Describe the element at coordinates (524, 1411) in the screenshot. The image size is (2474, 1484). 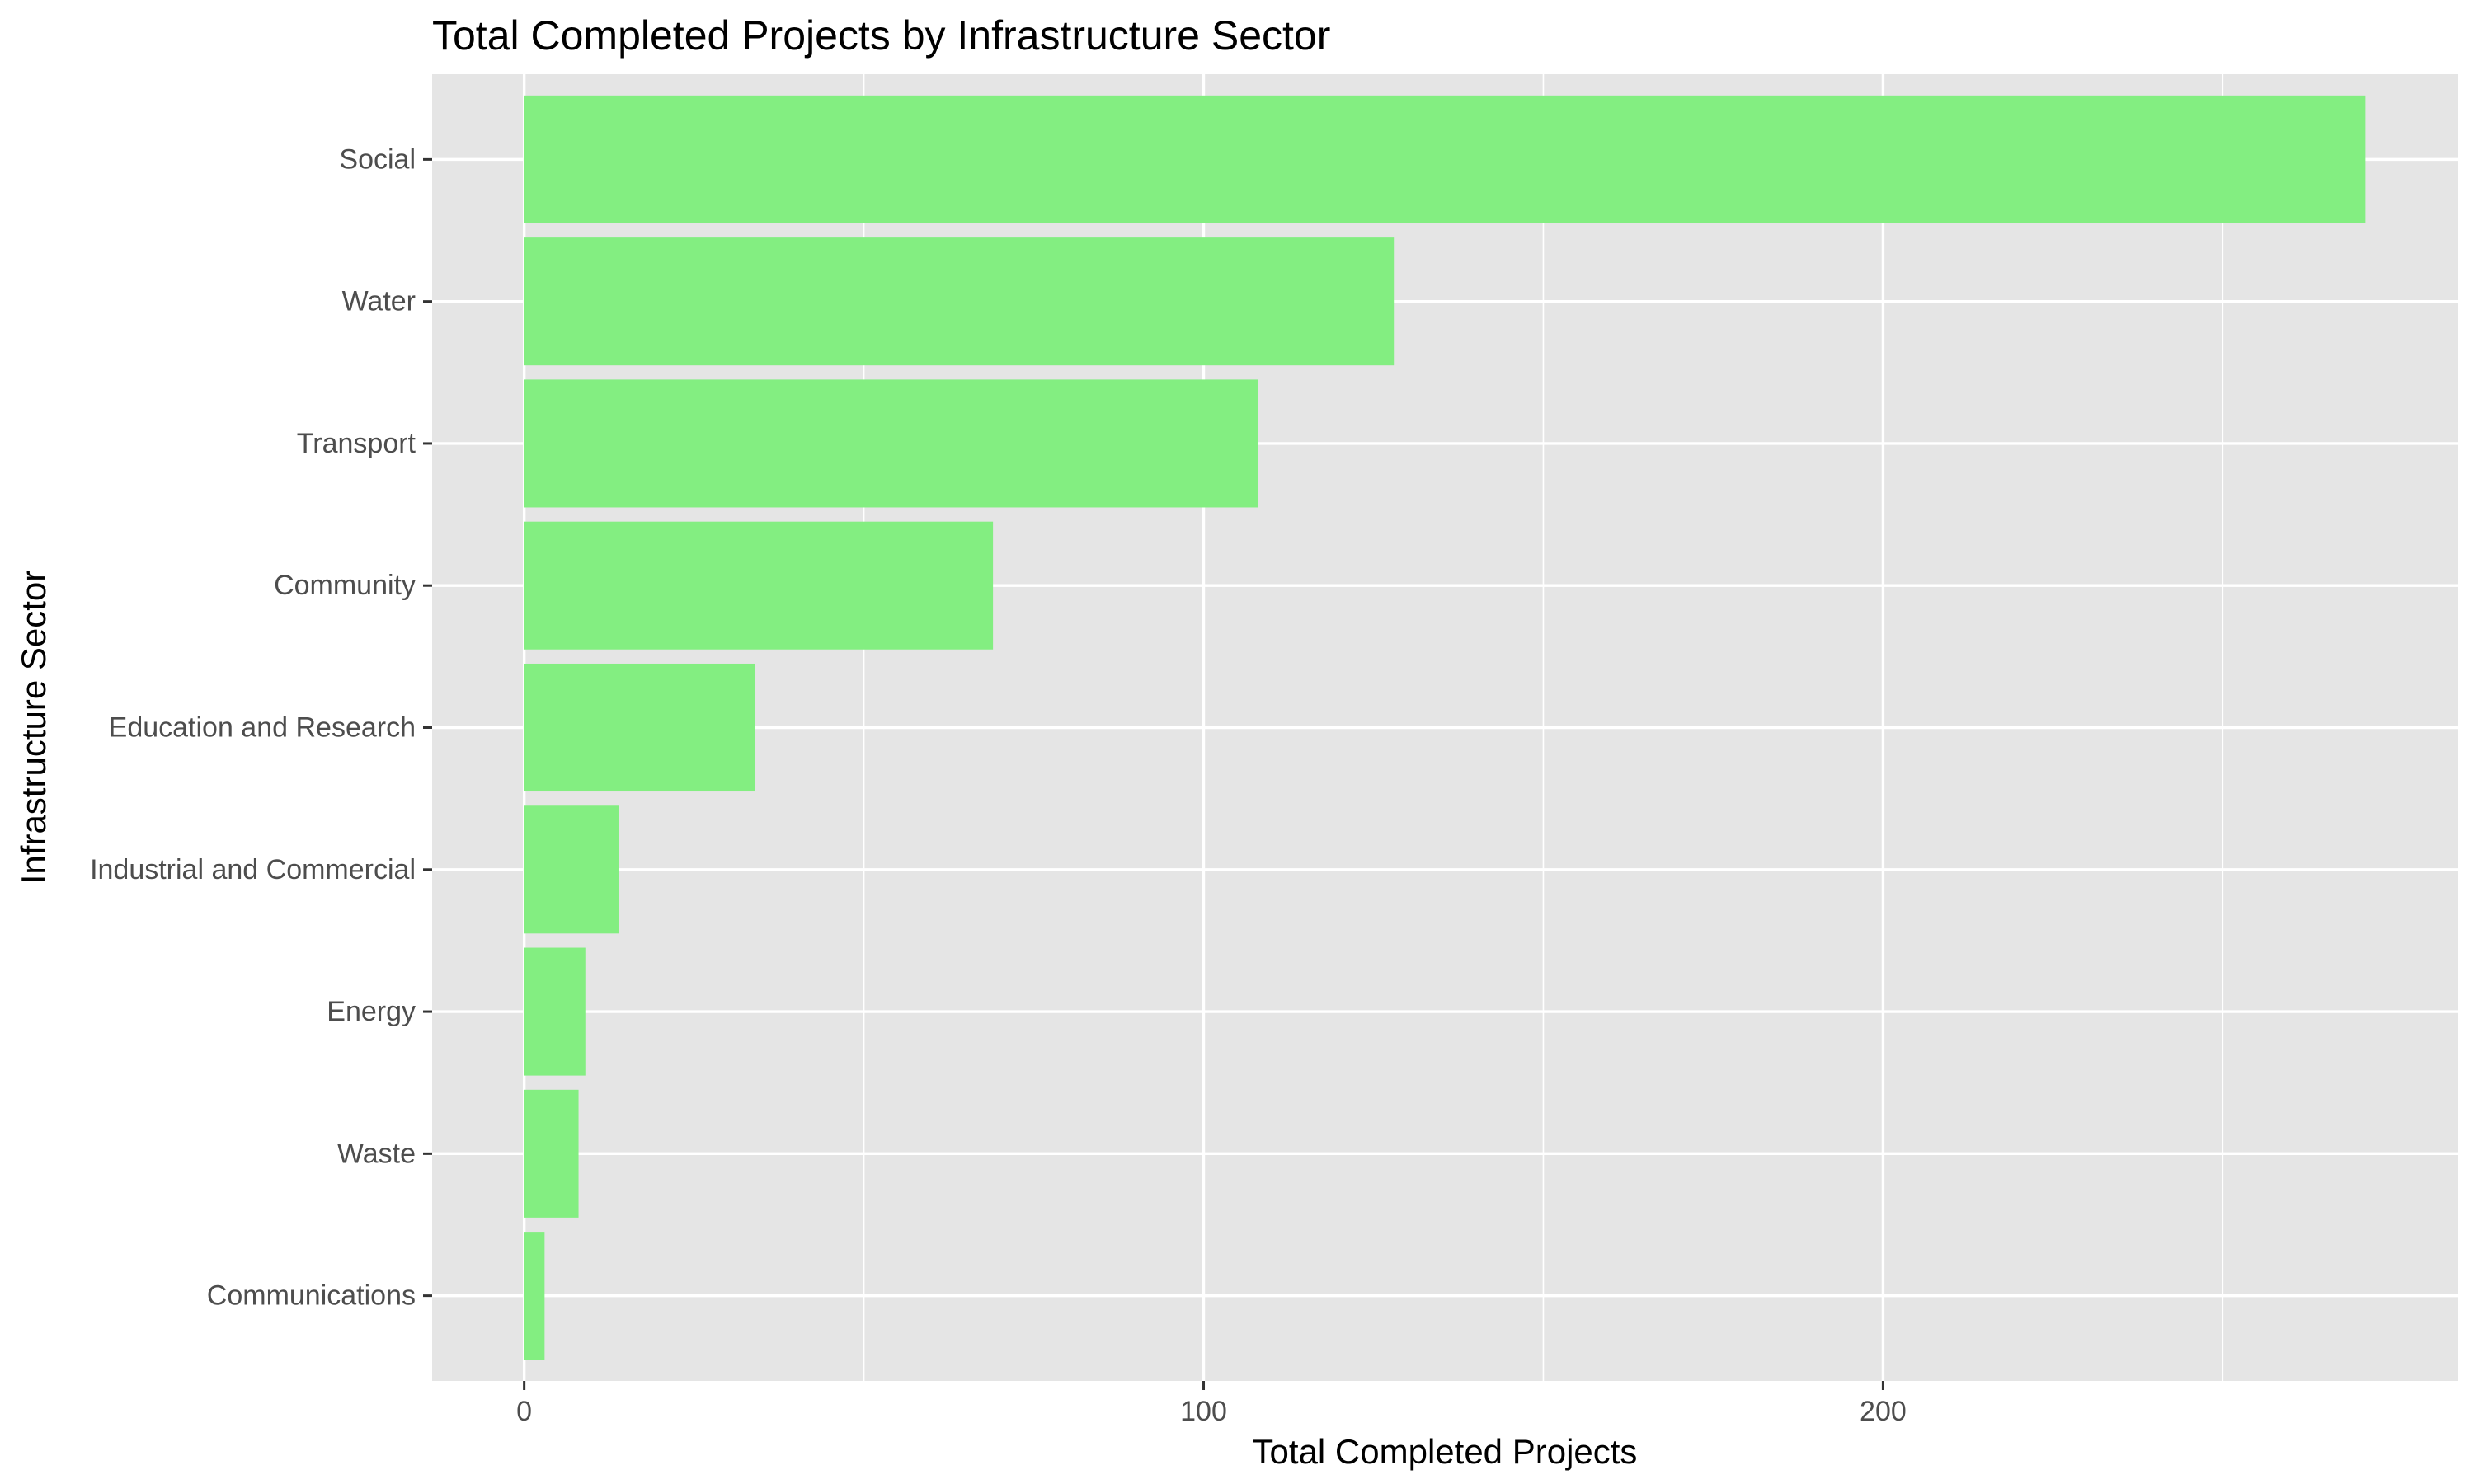
I see `x-tick-label: 0` at that location.